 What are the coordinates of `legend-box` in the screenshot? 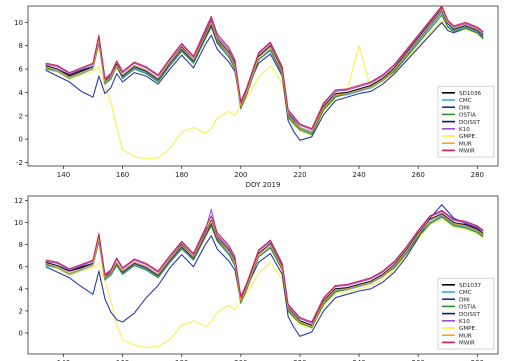 It's located at (466, 121).